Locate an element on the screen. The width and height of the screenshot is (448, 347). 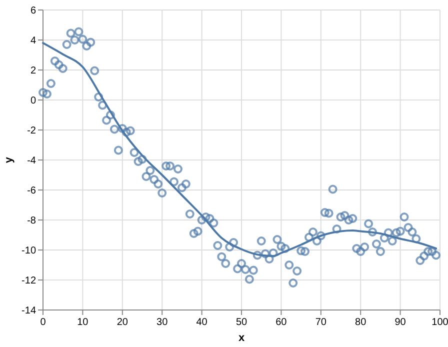
x-tick-label: 60 is located at coordinates (282, 322).